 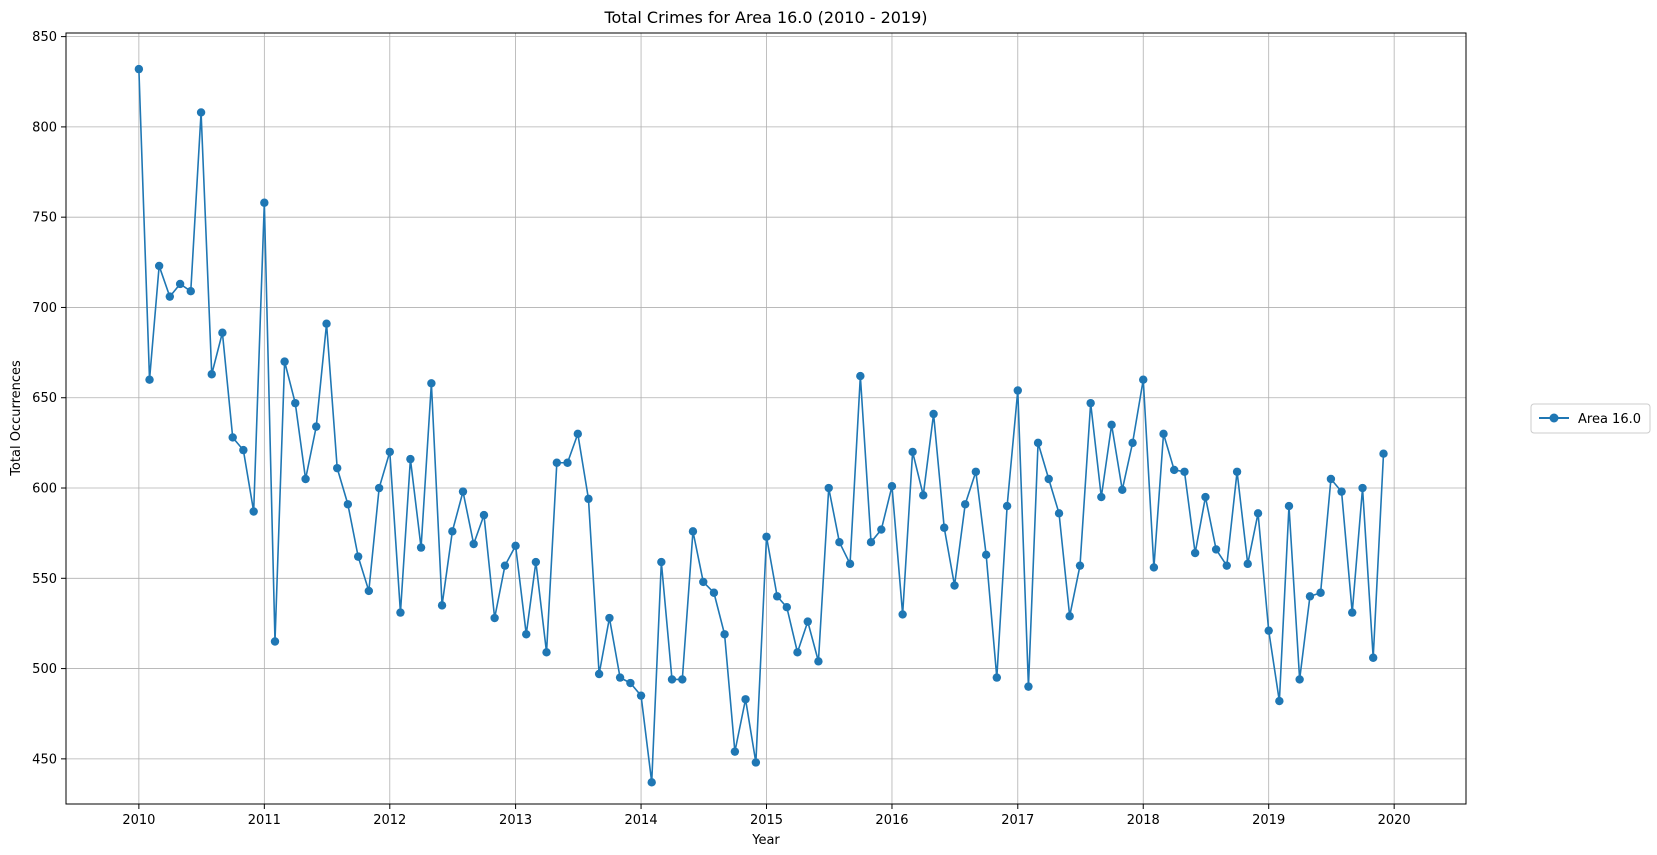 I want to click on y-tick-label: 450, so click(x=44, y=759).